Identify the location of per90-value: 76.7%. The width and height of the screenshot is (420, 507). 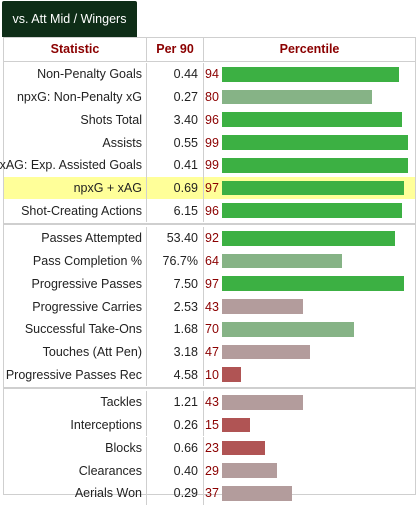
(175, 261).